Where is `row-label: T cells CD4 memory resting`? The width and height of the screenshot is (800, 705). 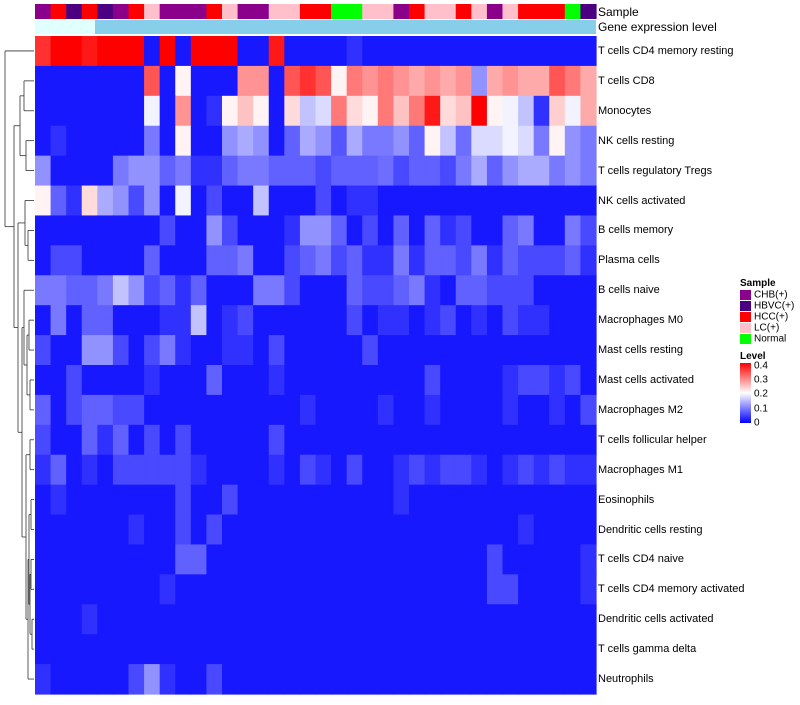 row-label: T cells CD4 memory resting is located at coordinates (666, 50).